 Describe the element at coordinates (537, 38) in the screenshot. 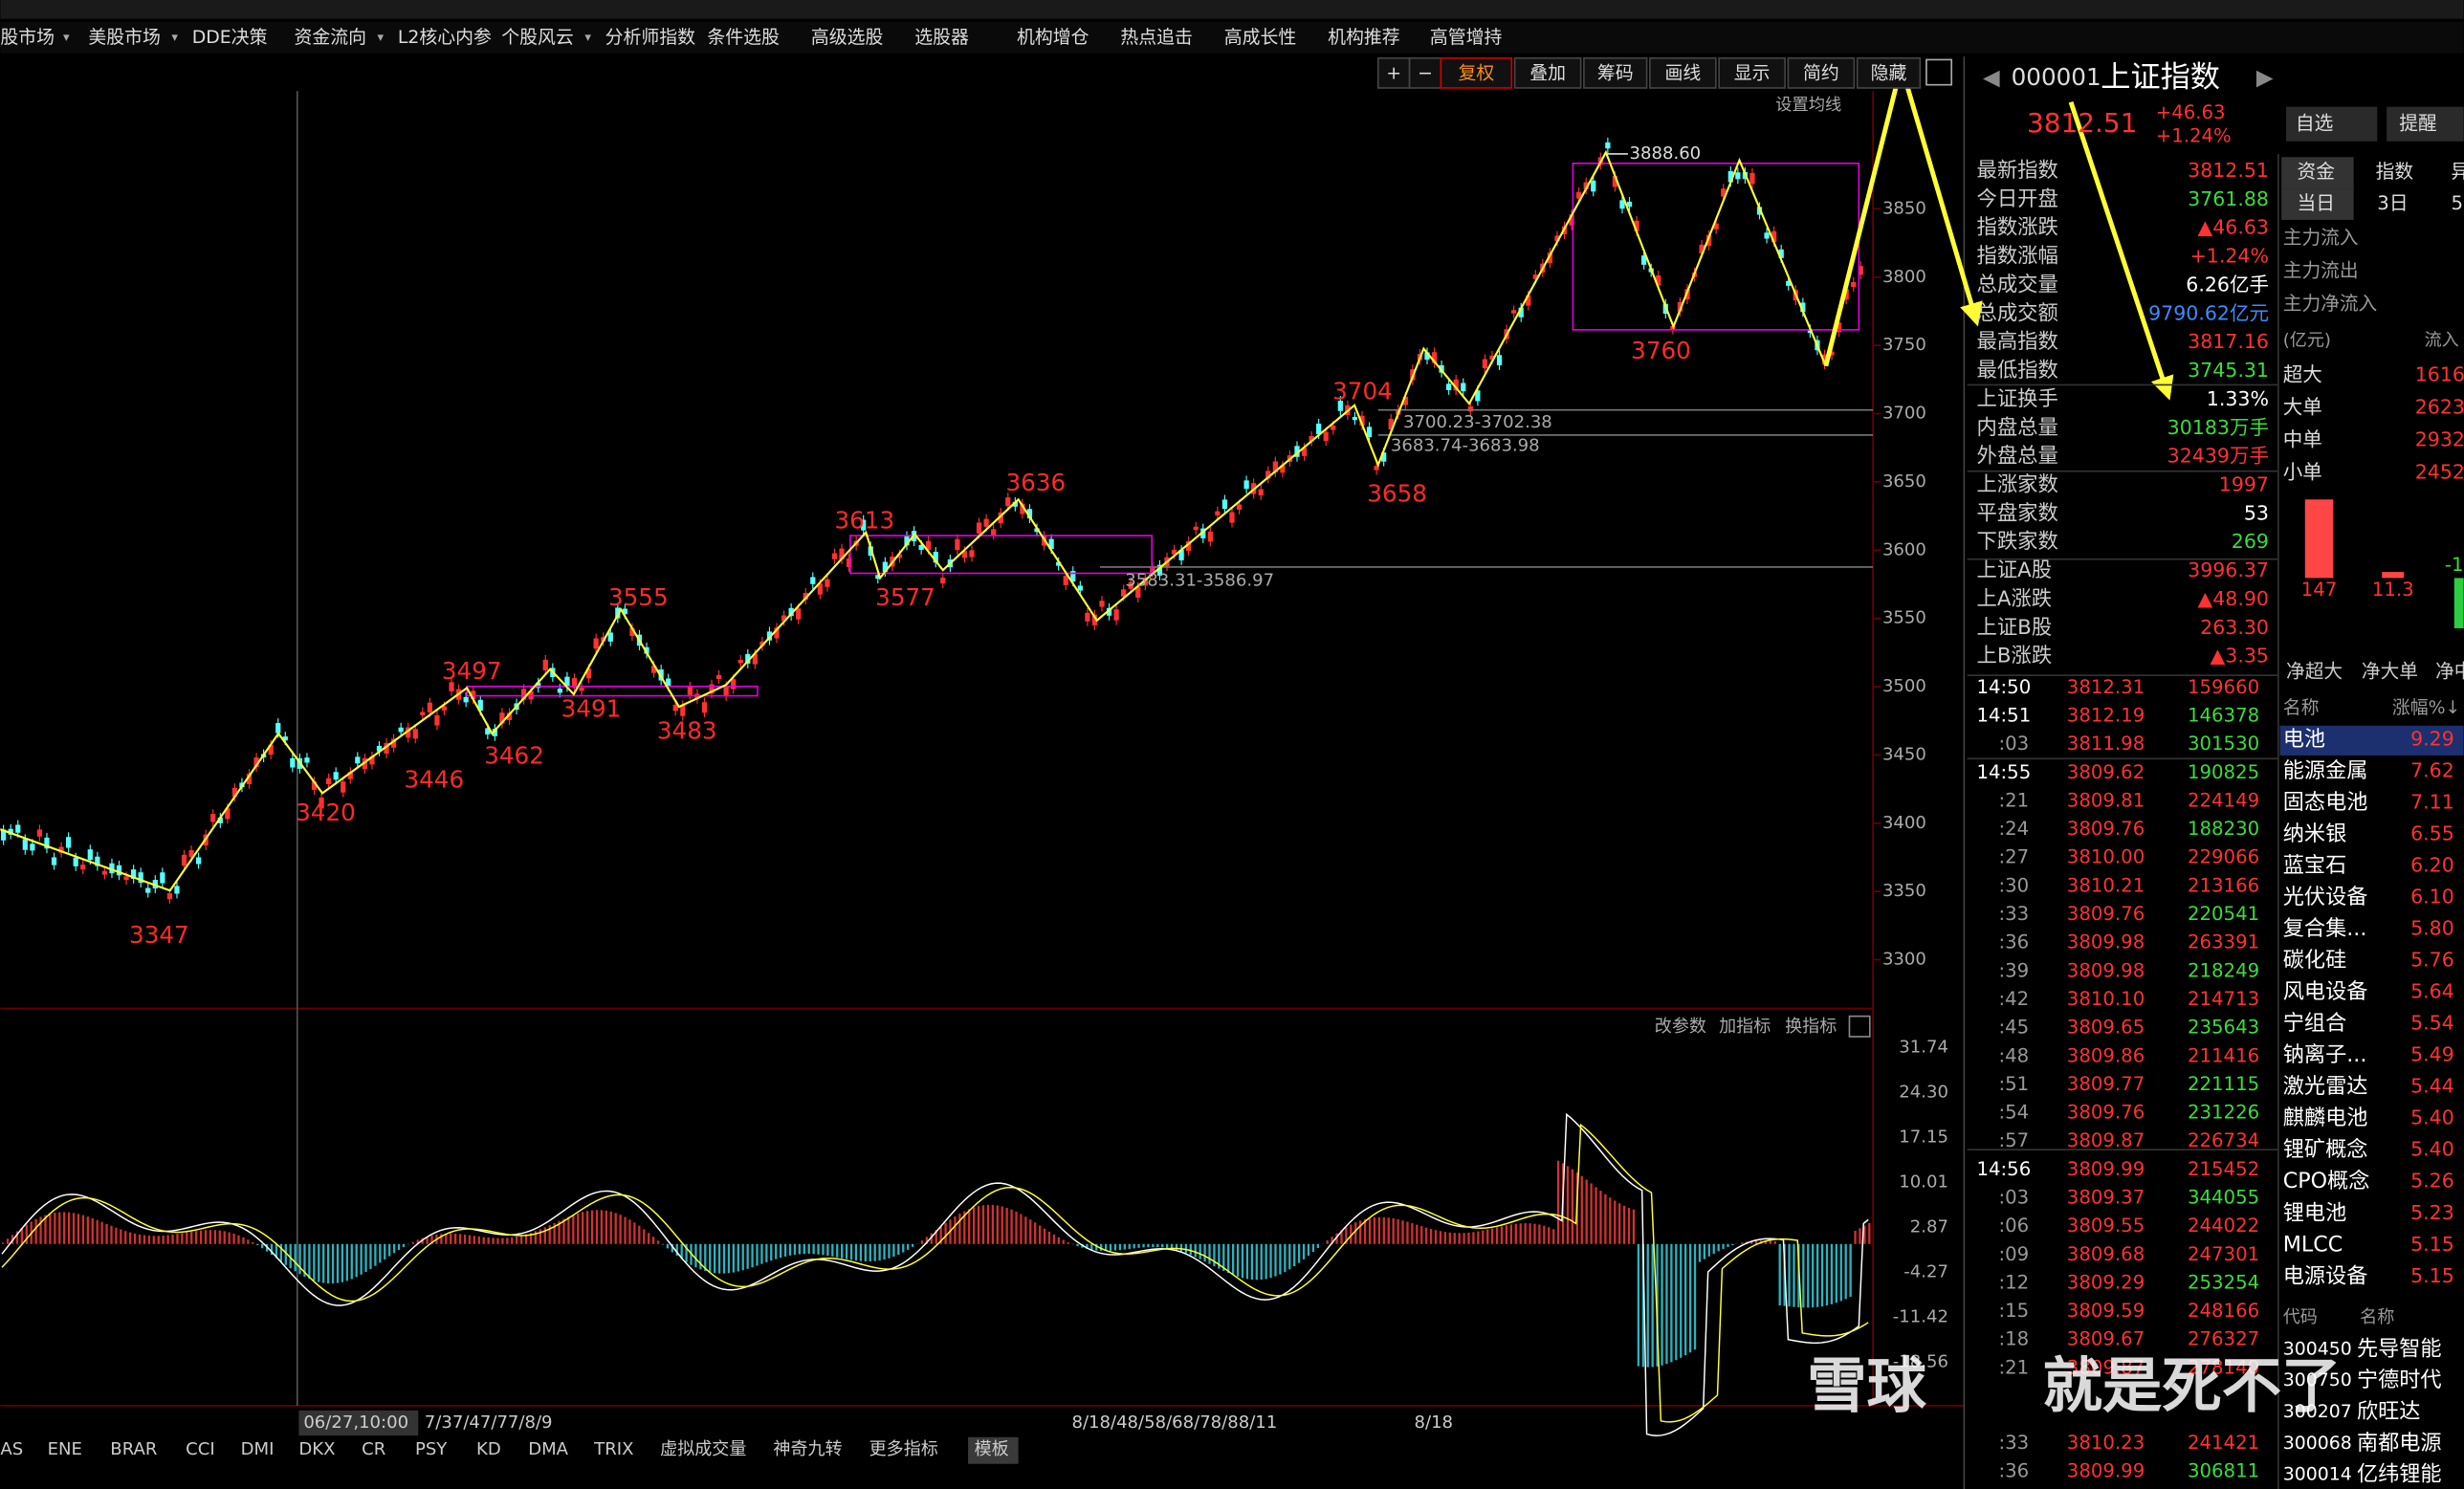

I see `menu-item: 个股风云` at that location.